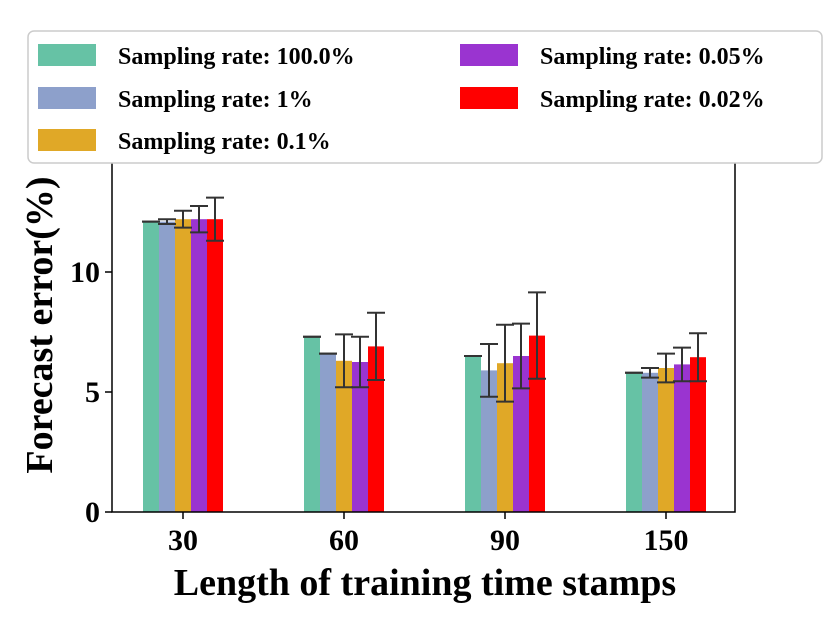 This screenshot has height=623, width=830. I want to click on x-tick-label: 150, so click(666, 540).